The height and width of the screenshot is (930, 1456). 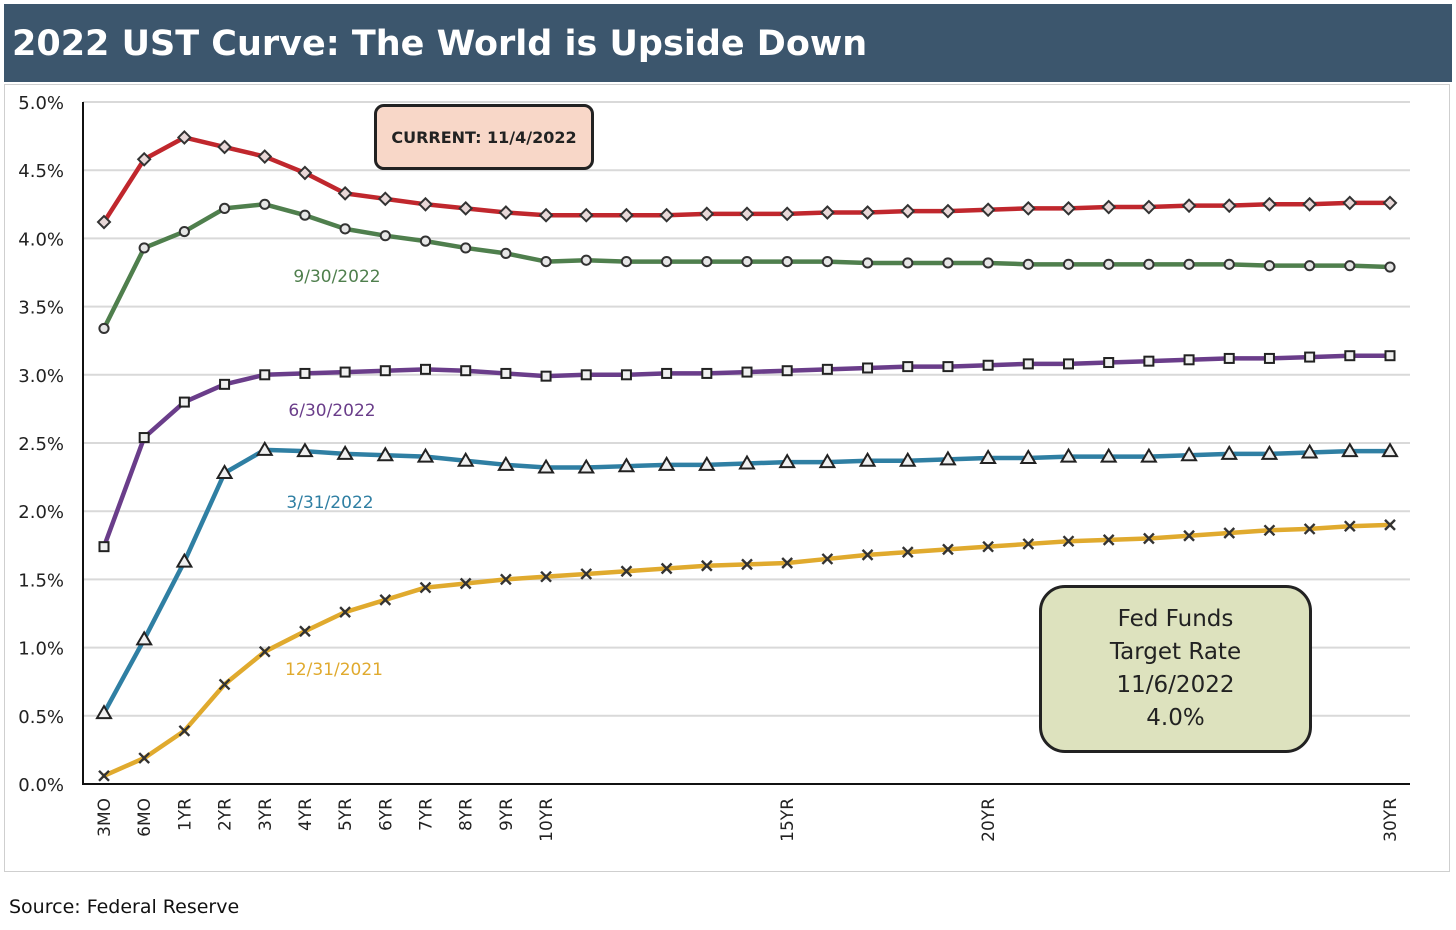 What do you see at coordinates (331, 411) in the screenshot?
I see `series-label: 6/30/2022` at bounding box center [331, 411].